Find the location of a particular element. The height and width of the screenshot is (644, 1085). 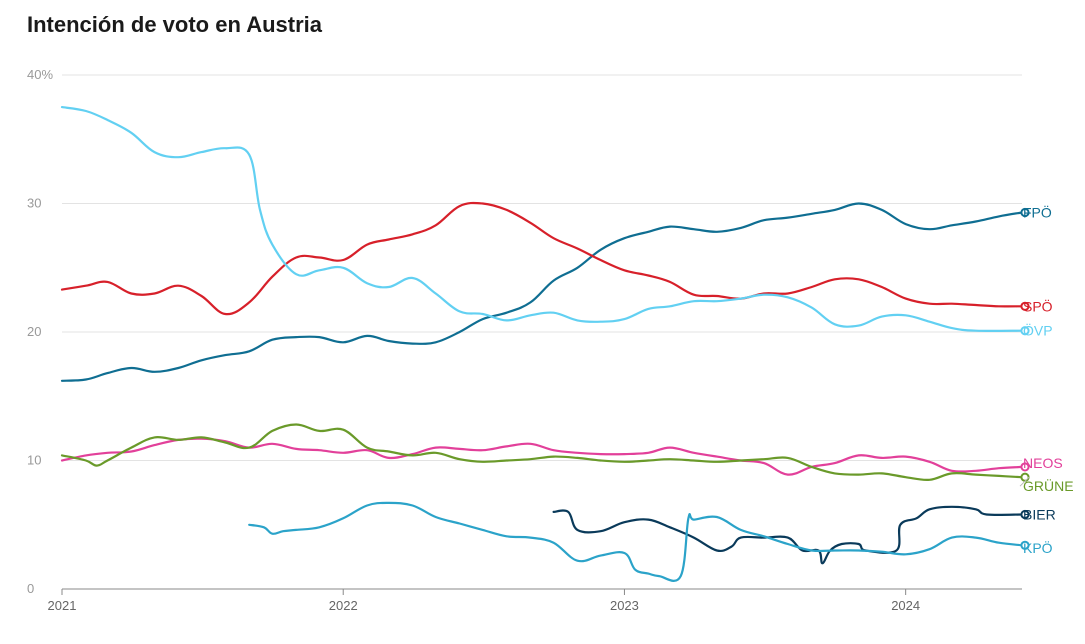

y-tick-label: 40% is located at coordinates (40, 74).